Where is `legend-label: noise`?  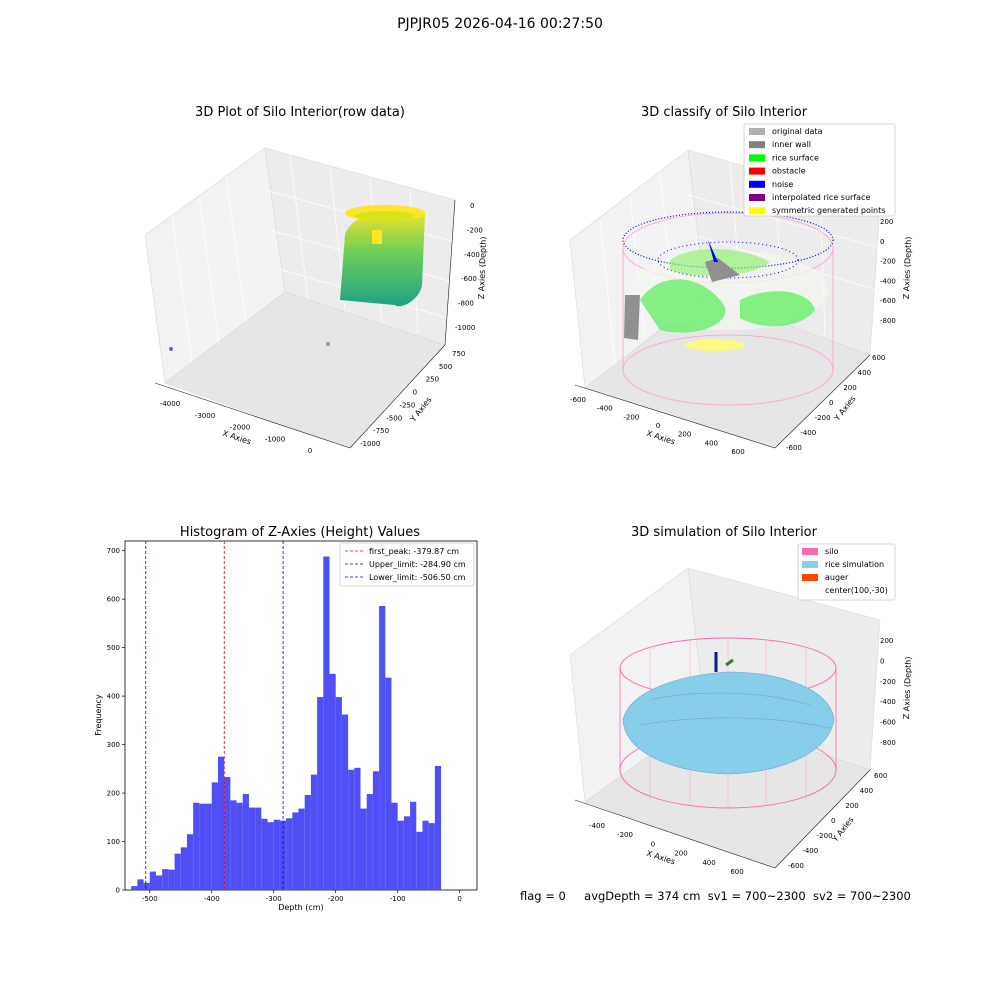 legend-label: noise is located at coordinates (782, 184).